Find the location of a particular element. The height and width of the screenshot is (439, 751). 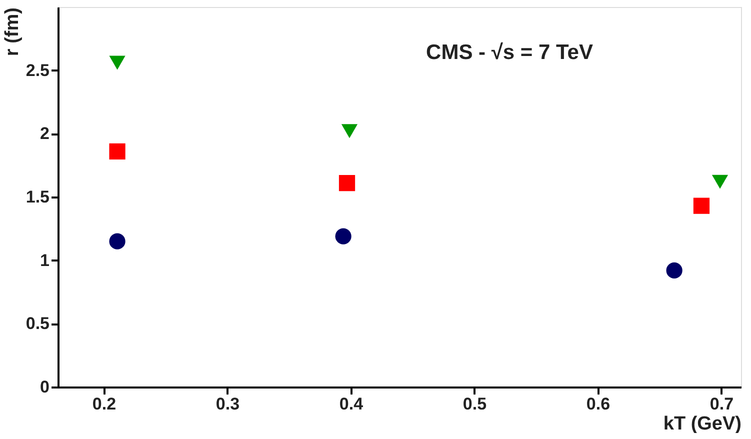

x-tick-label: 0.7 is located at coordinates (722, 404).